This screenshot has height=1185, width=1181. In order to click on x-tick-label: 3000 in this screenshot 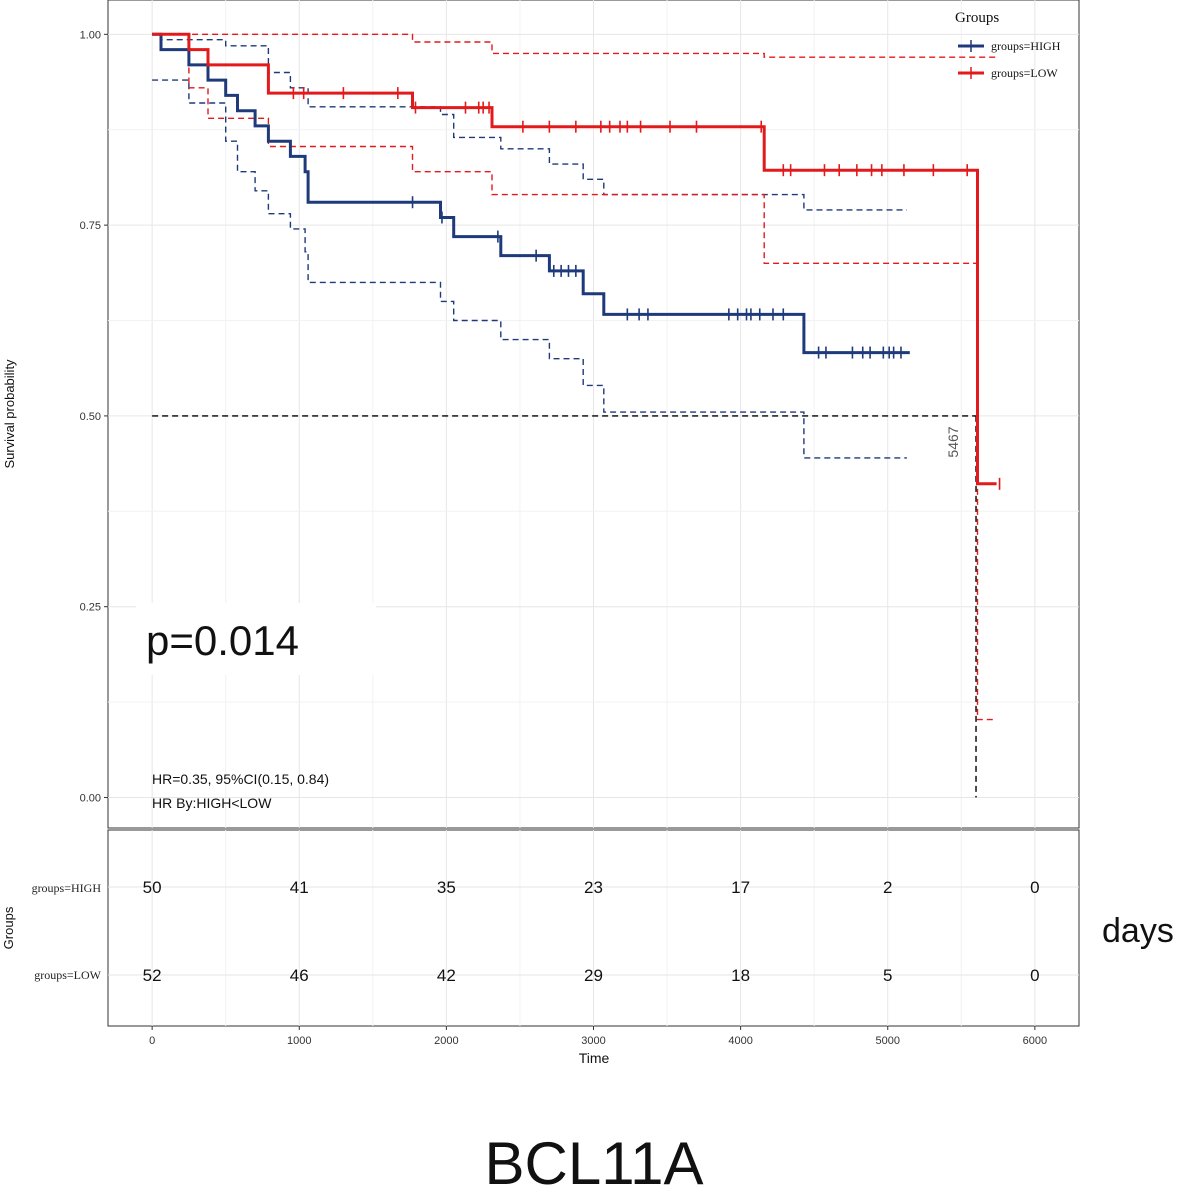, I will do `click(593, 1041)`.